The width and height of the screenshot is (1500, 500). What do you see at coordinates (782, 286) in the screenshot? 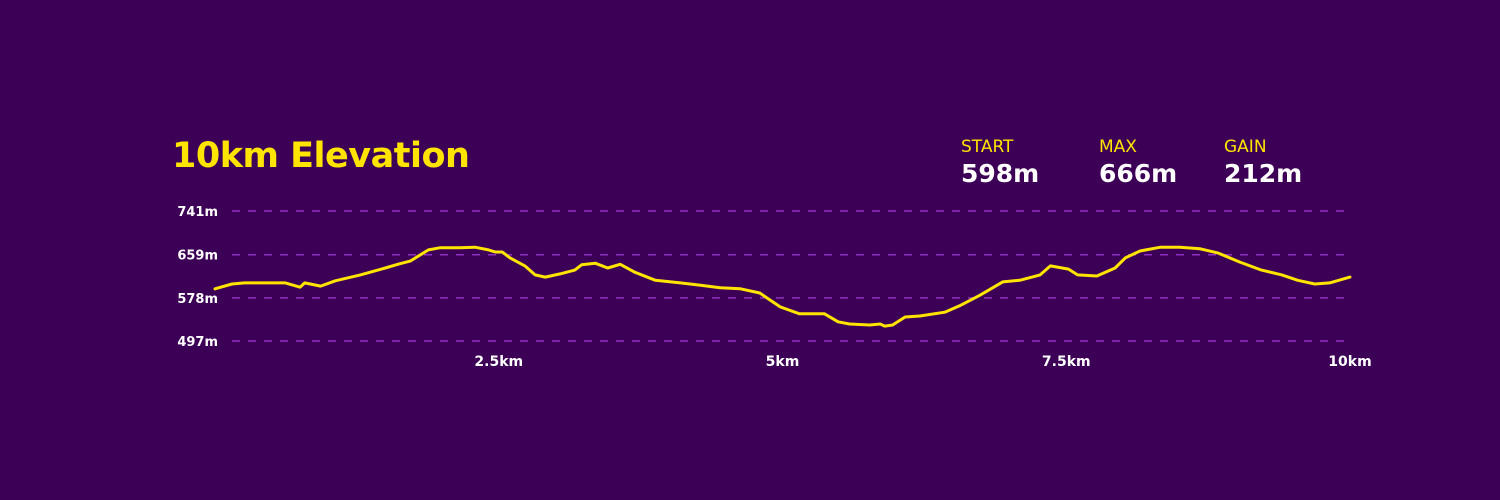
I see `elevation-line` at bounding box center [782, 286].